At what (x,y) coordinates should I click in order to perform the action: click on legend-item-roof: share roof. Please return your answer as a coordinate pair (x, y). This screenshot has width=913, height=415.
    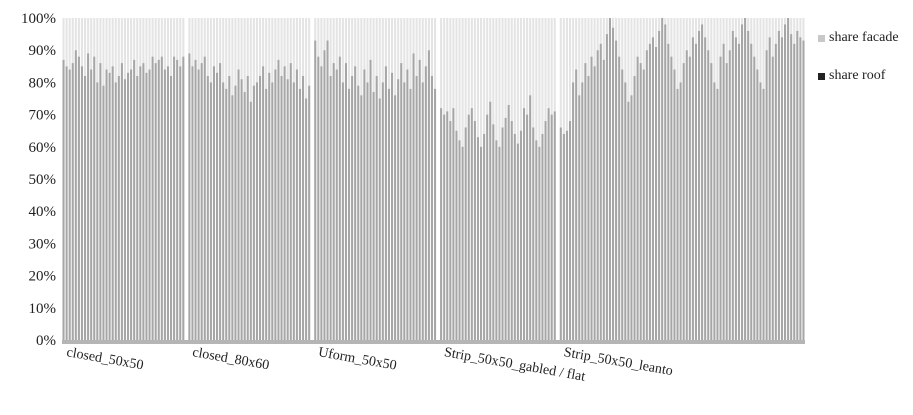
    Looking at the image, I should click on (858, 76).